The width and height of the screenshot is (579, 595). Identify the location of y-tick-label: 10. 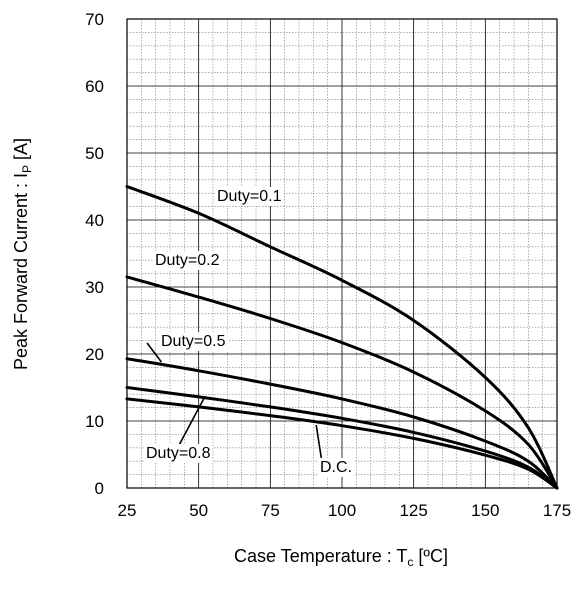
(94, 421).